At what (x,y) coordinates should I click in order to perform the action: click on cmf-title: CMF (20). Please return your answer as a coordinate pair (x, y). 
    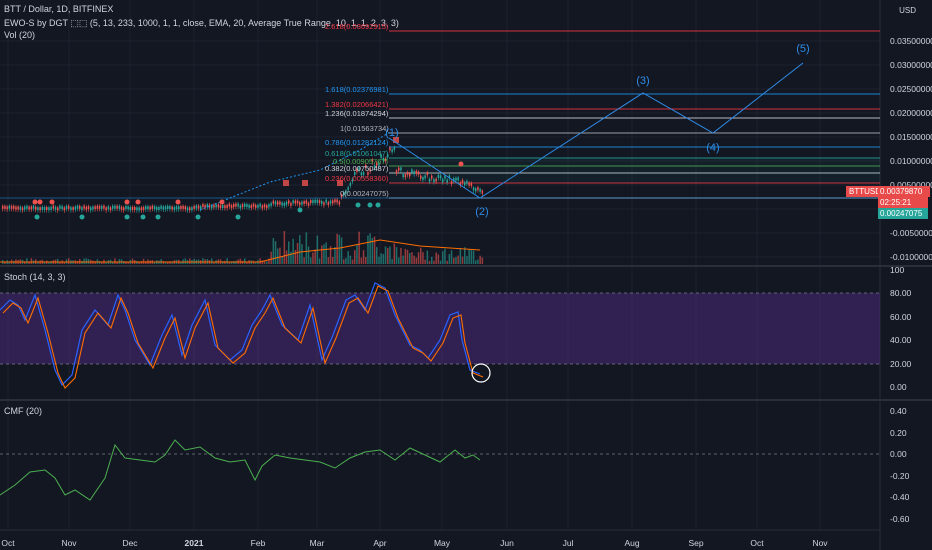
    Looking at the image, I should click on (23, 411).